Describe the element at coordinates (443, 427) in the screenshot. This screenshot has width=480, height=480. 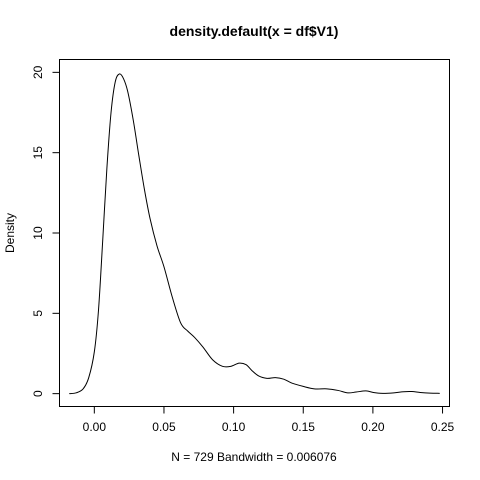
I see `x-tick-label: 0.25` at that location.